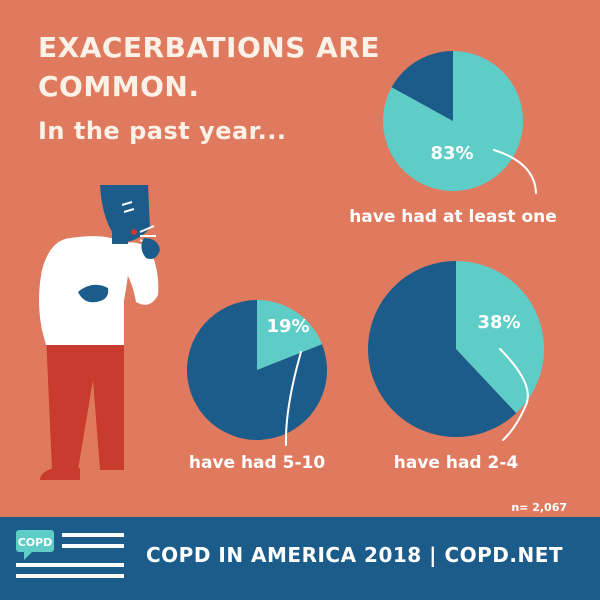 The image size is (600, 600). Describe the element at coordinates (453, 217) in the screenshot. I see `pie-caption: have had at least one` at that location.